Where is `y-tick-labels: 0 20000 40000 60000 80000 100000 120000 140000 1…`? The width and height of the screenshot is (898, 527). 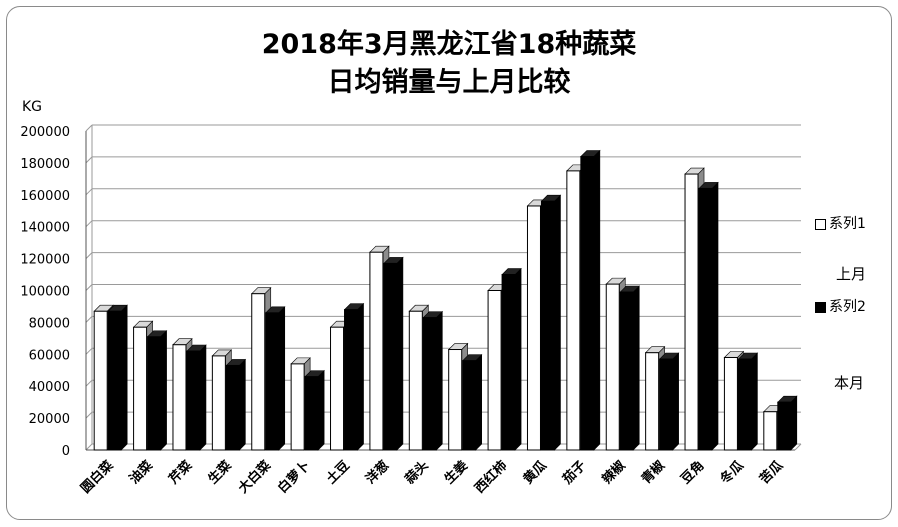
y-tick-labels: 0 20000 40000 60000 80000 100000 120000 140000 1… is located at coordinates (45, 292).